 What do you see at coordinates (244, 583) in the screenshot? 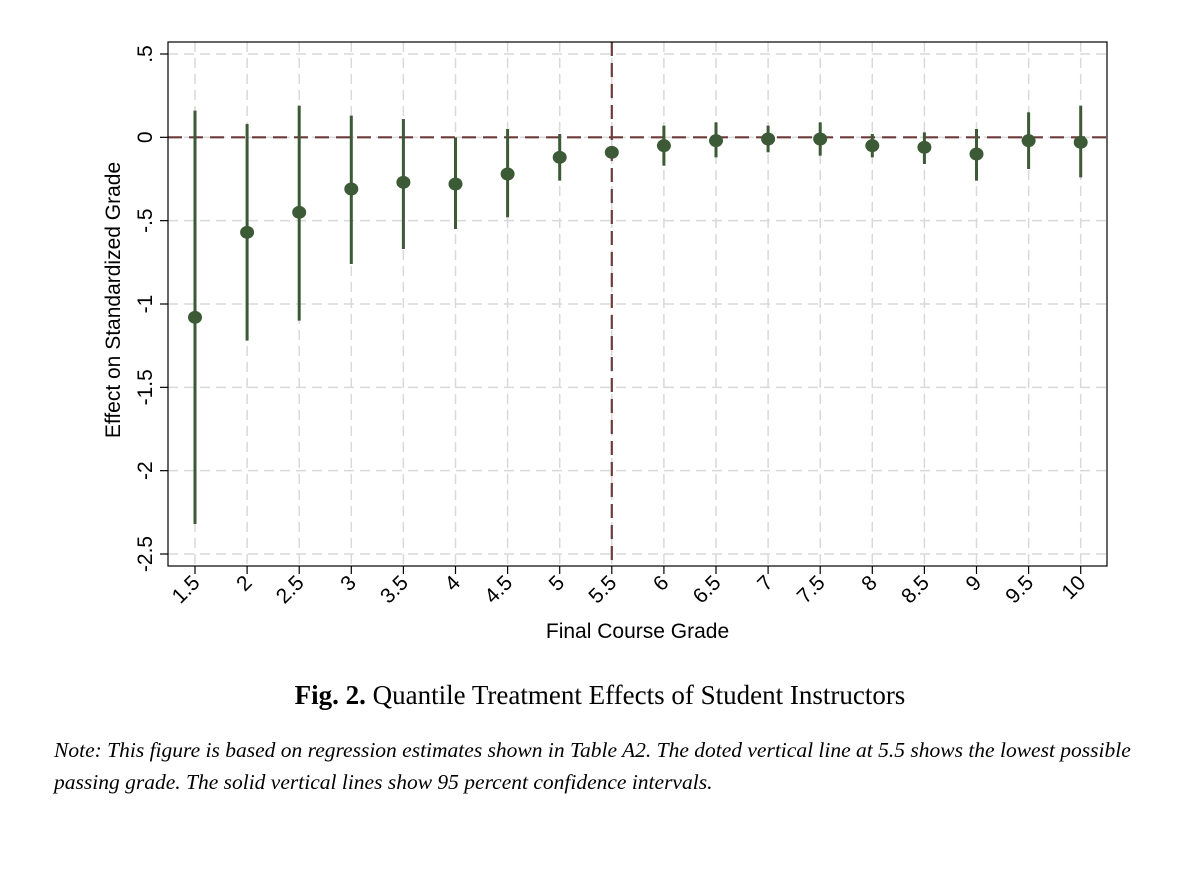
I see `x-tick-label: 2` at bounding box center [244, 583].